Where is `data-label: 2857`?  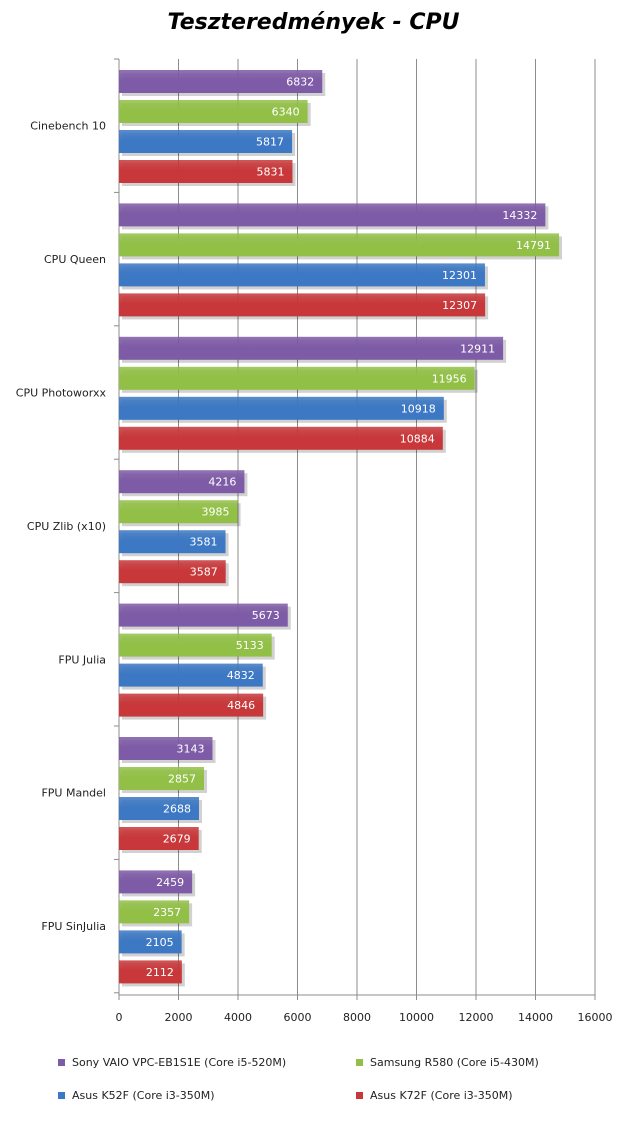 data-label: 2857 is located at coordinates (182, 779).